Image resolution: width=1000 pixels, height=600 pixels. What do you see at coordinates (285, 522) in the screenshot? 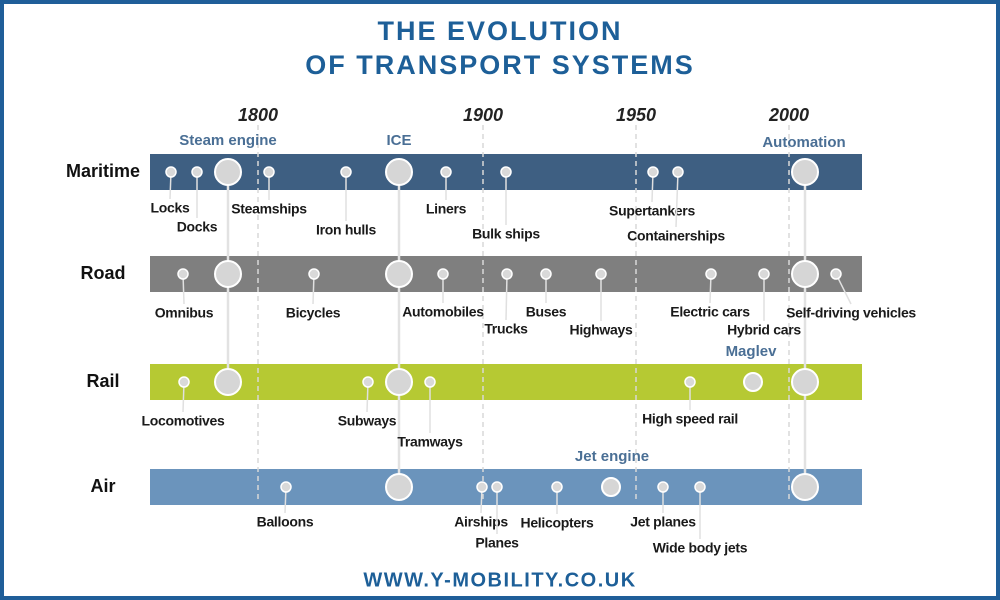
I see `item-label: Balloons` at bounding box center [285, 522].